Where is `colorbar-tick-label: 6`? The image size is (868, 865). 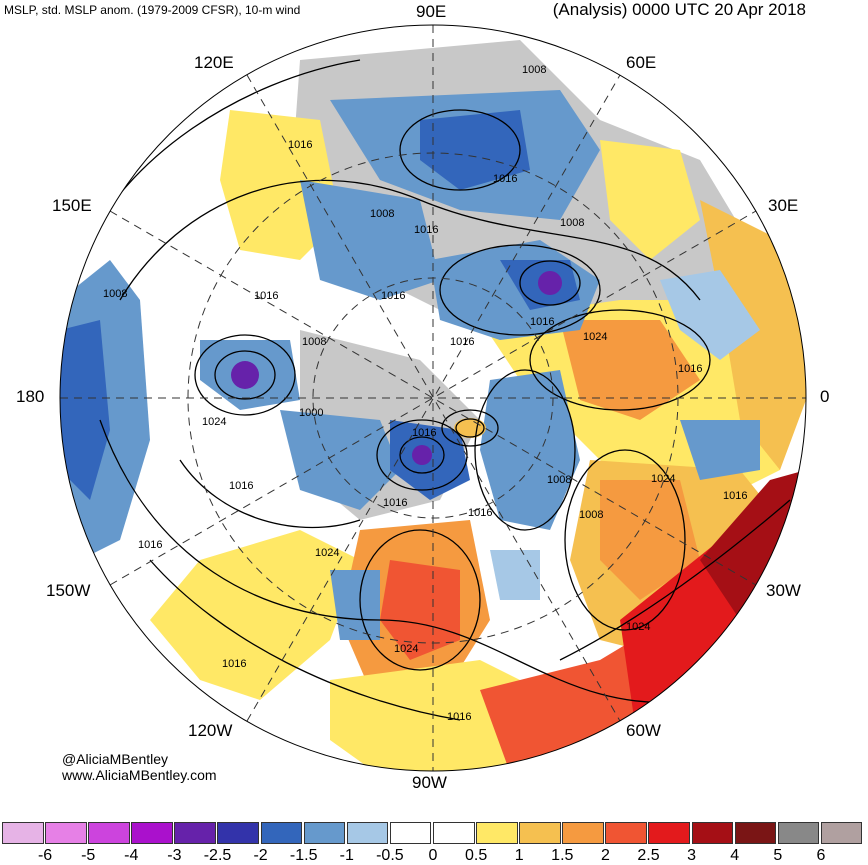
colorbar-tick-label: 6 is located at coordinates (821, 855).